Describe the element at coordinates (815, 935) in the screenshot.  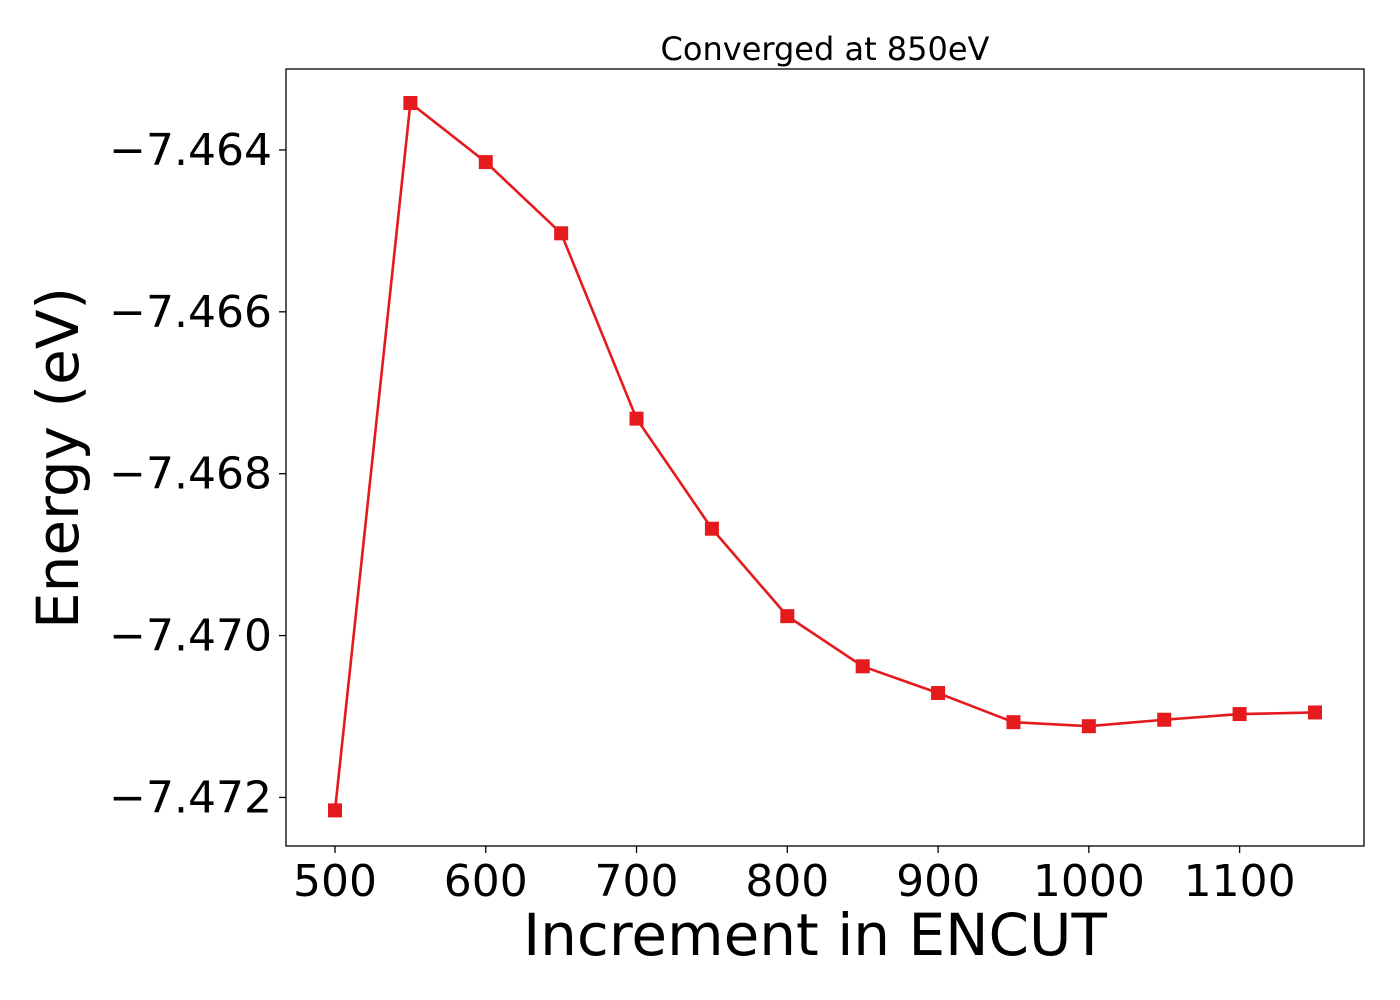
I see `x-axis-label: Increment in ENCUT` at that location.